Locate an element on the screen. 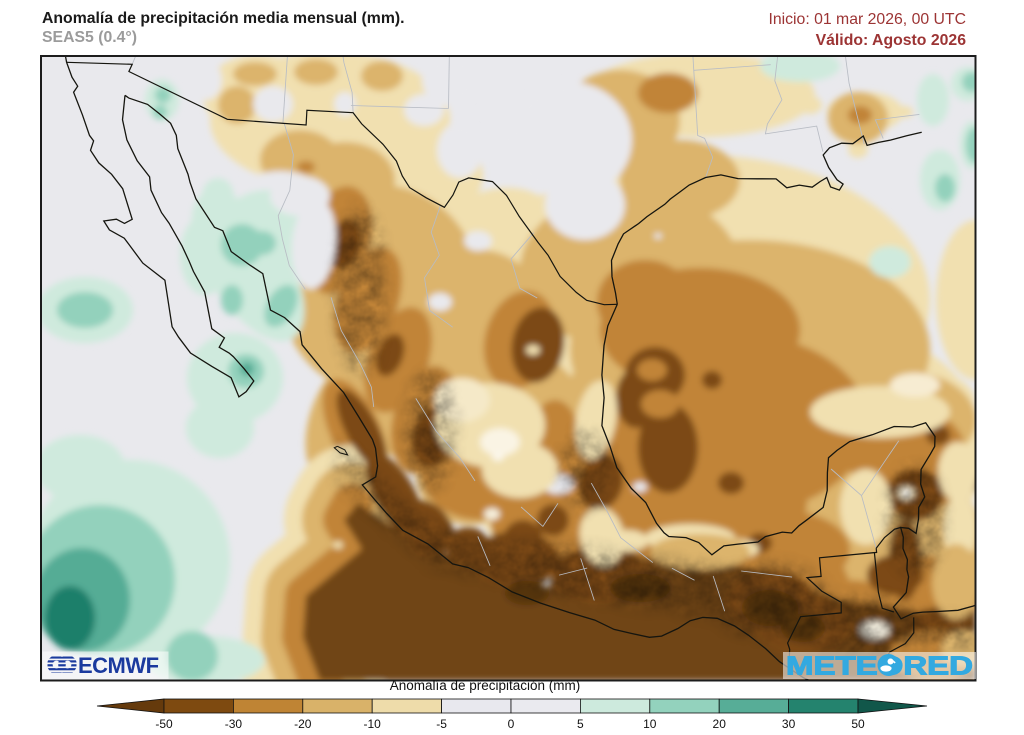  svg-text: 20 is located at coordinates (720, 724).